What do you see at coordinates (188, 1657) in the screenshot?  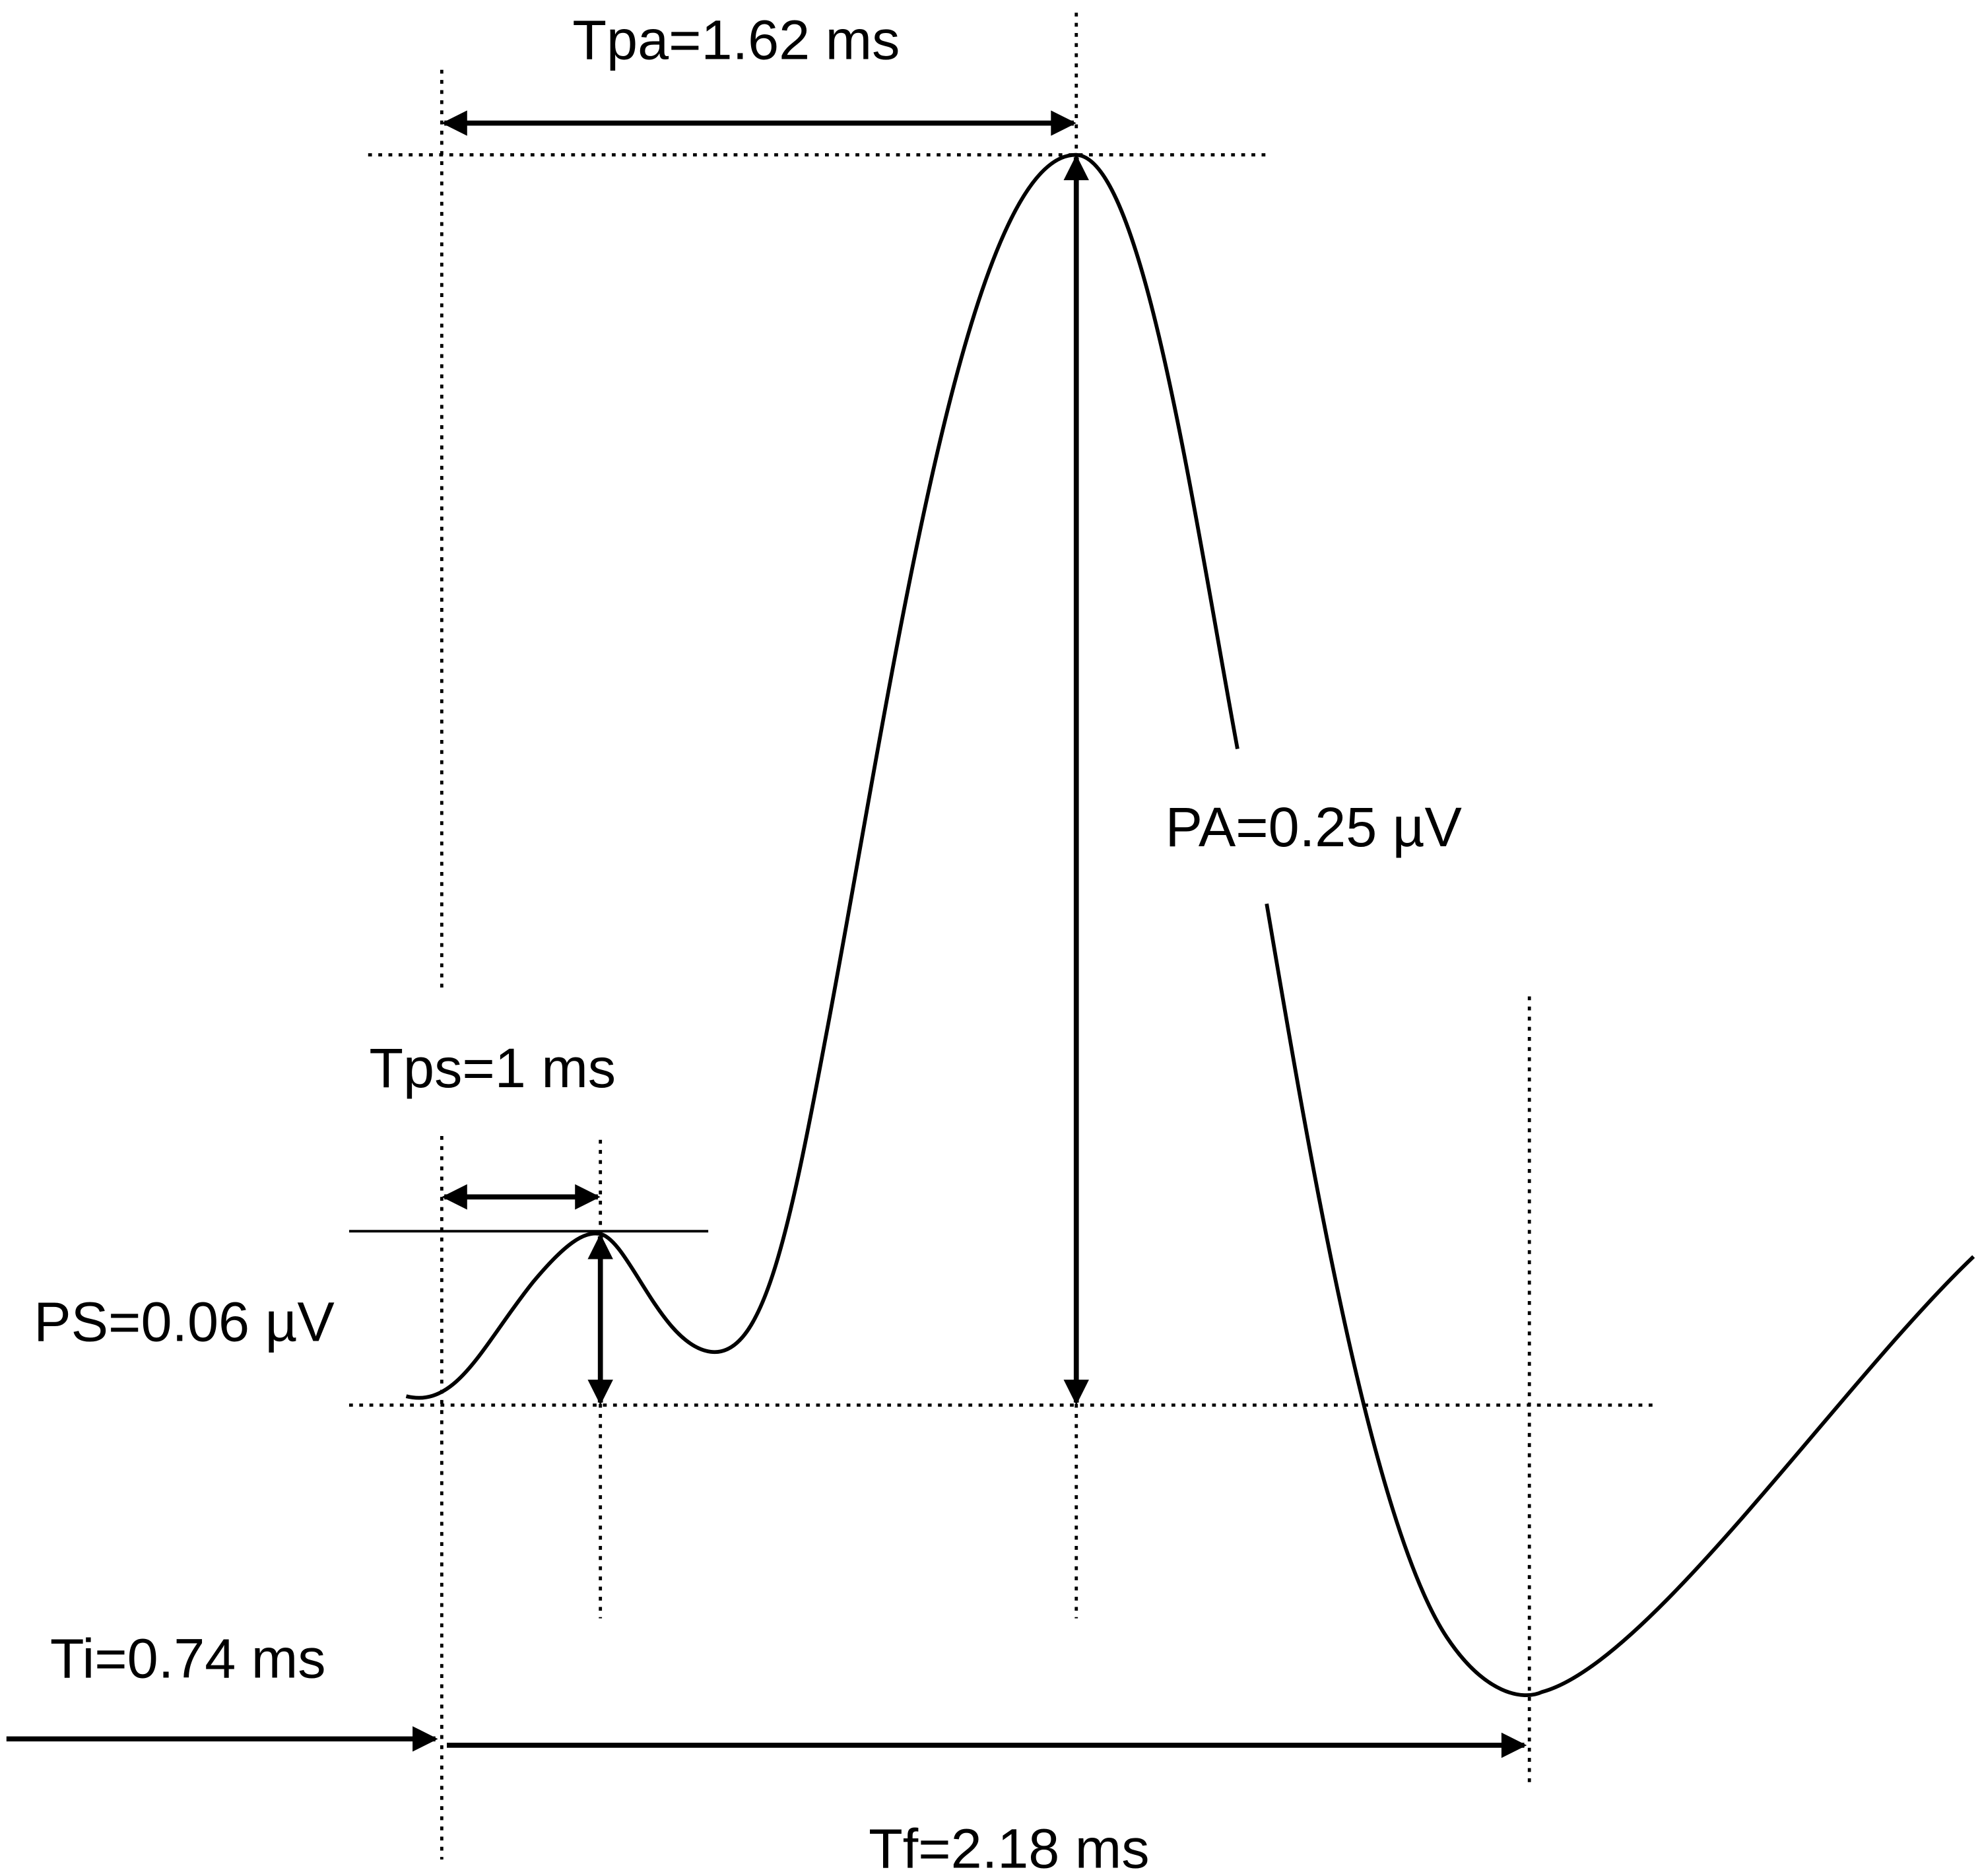 I see `ti-label: Ti=0.74 ms` at bounding box center [188, 1657].